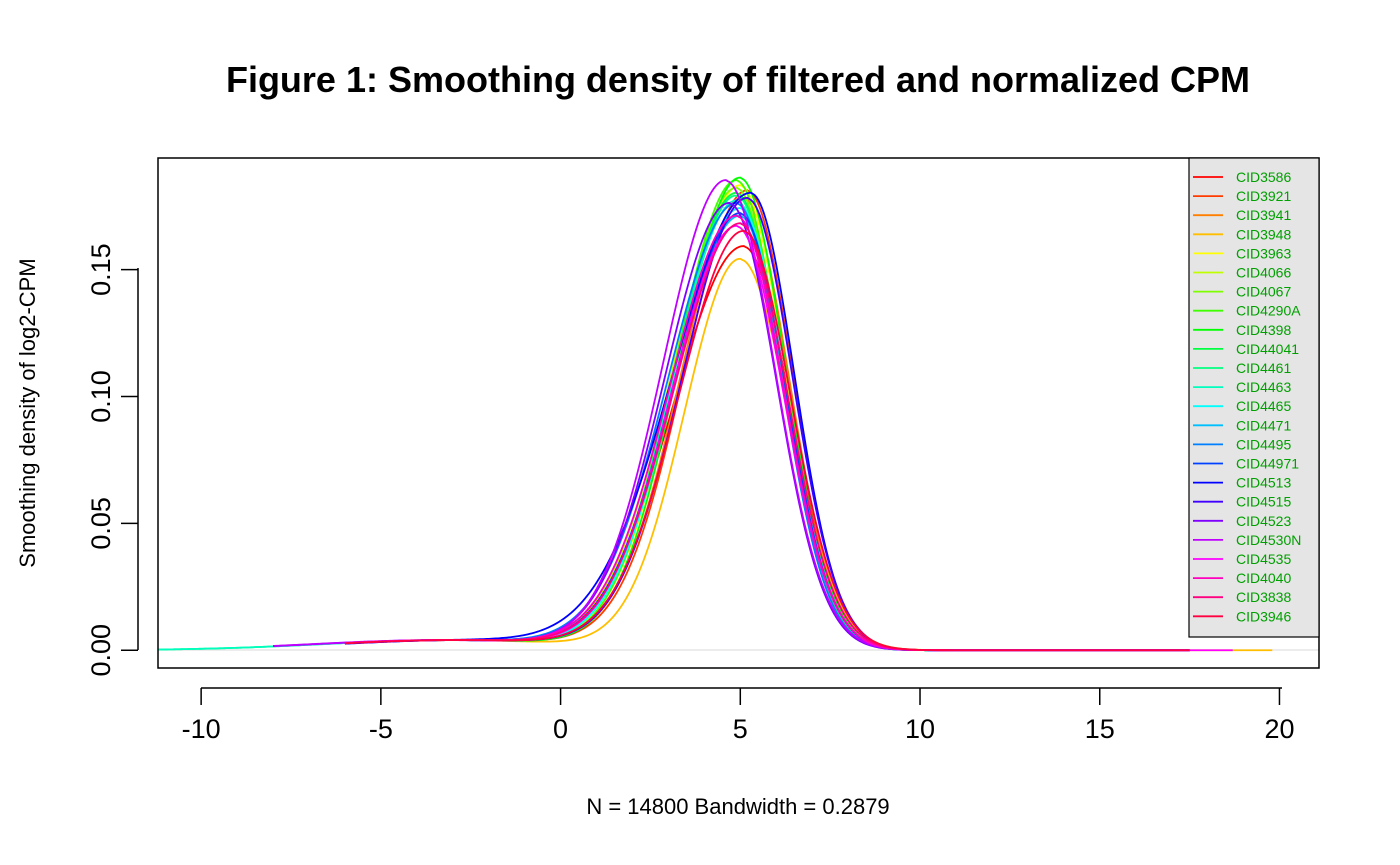  What do you see at coordinates (1263, 387) in the screenshot?
I see `legend-label: CID4463` at bounding box center [1263, 387].